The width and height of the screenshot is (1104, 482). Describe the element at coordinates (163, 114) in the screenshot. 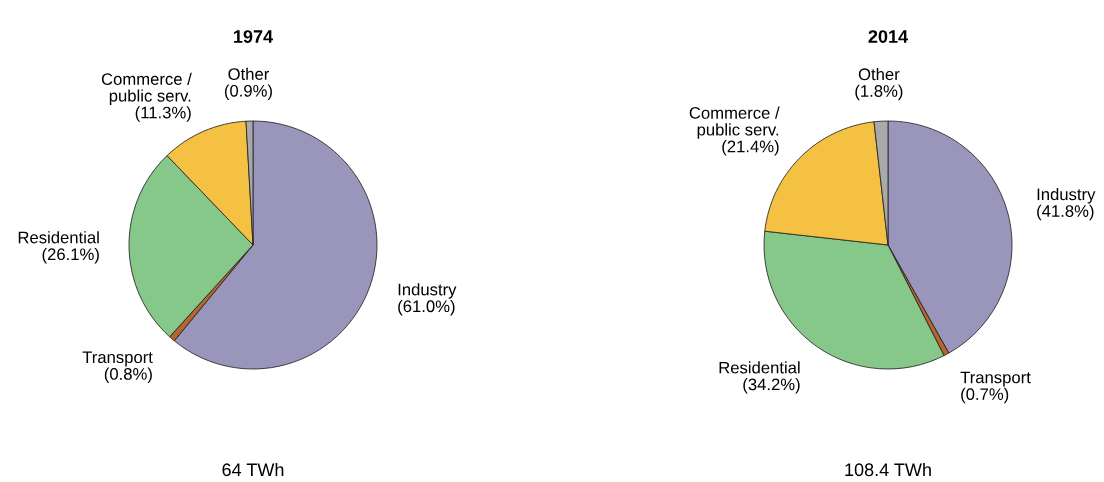

I see `data-label: (11.3%)` at that location.